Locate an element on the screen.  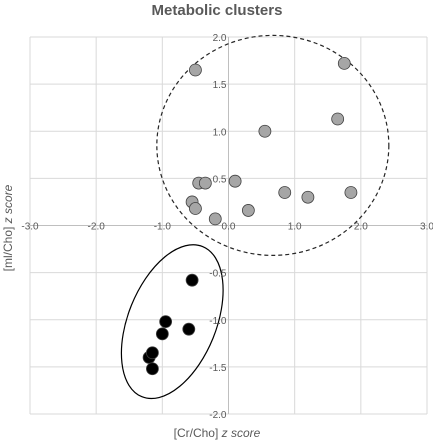
y-tick-label: -0.5 is located at coordinates (218, 274).